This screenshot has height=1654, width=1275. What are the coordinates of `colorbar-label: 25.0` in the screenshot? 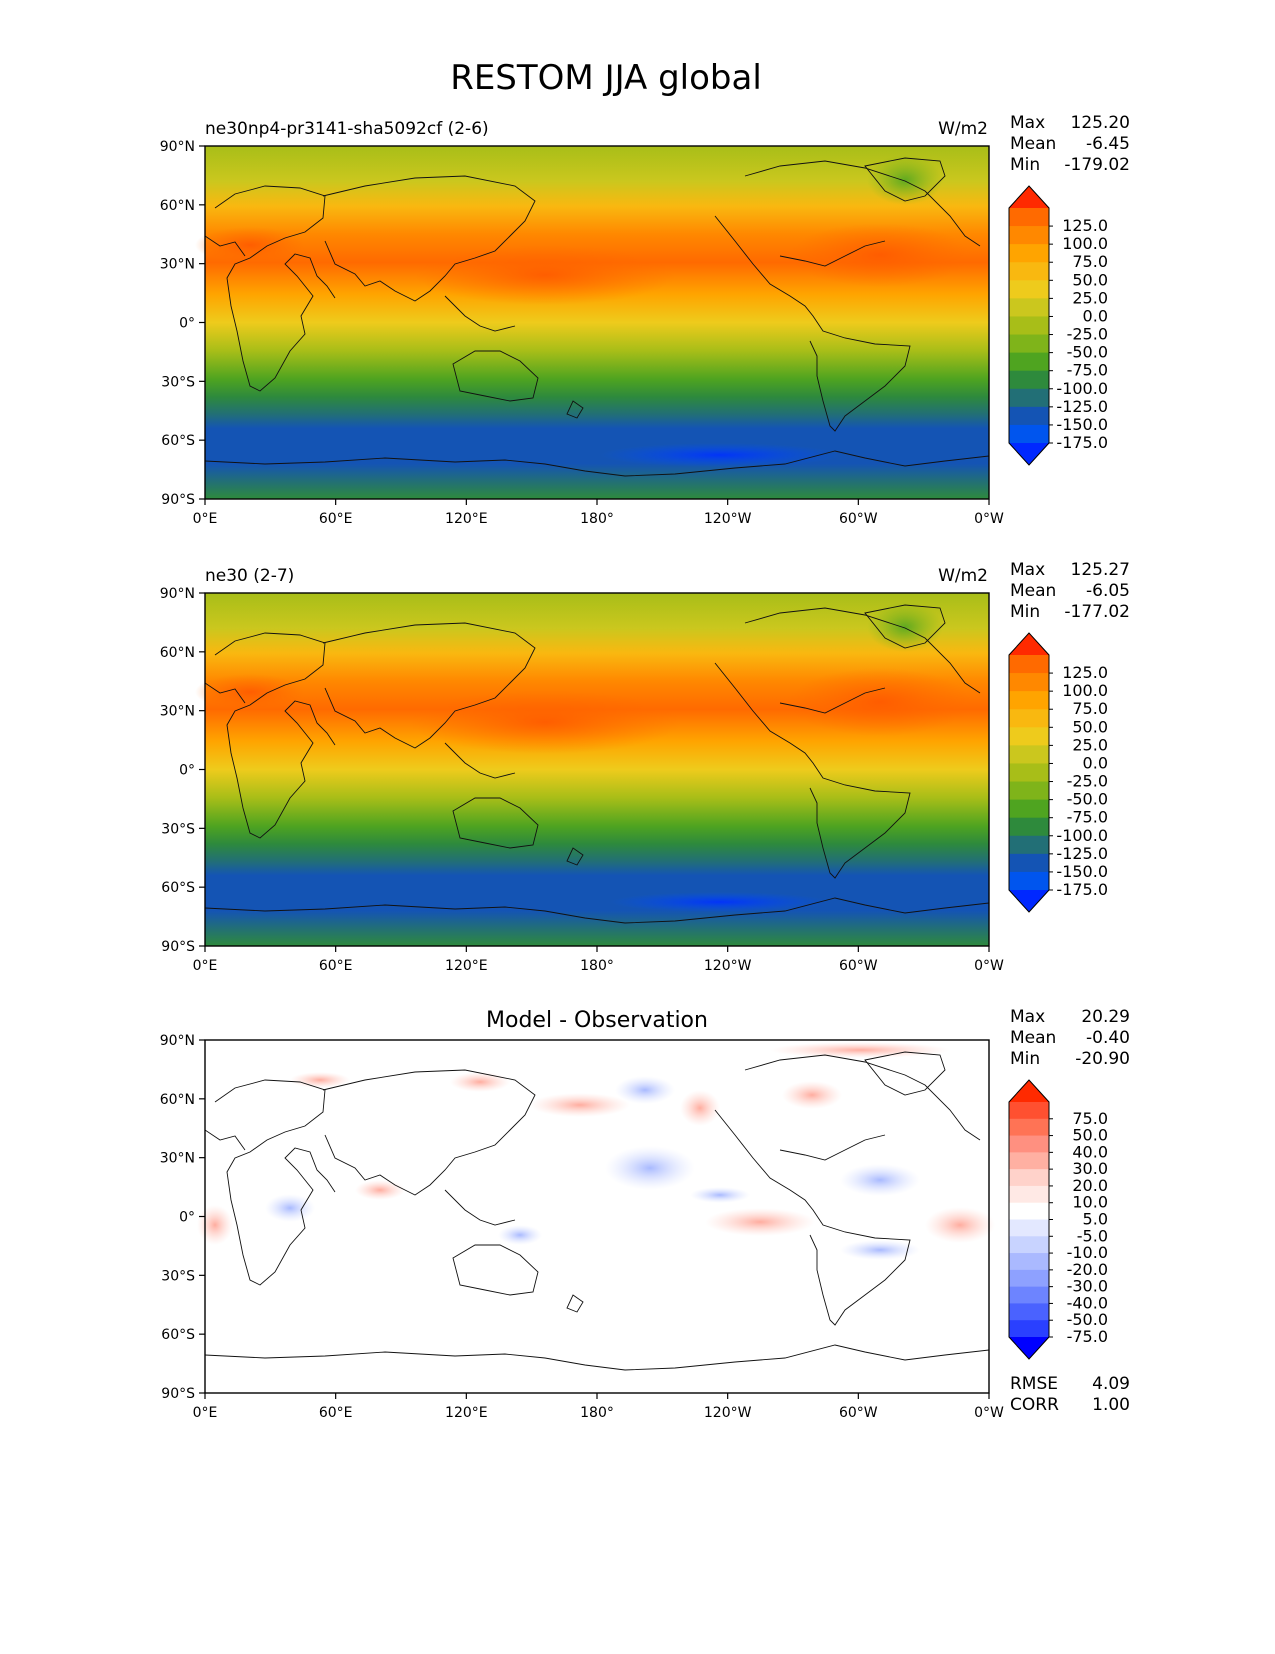 It's located at (1090, 297).